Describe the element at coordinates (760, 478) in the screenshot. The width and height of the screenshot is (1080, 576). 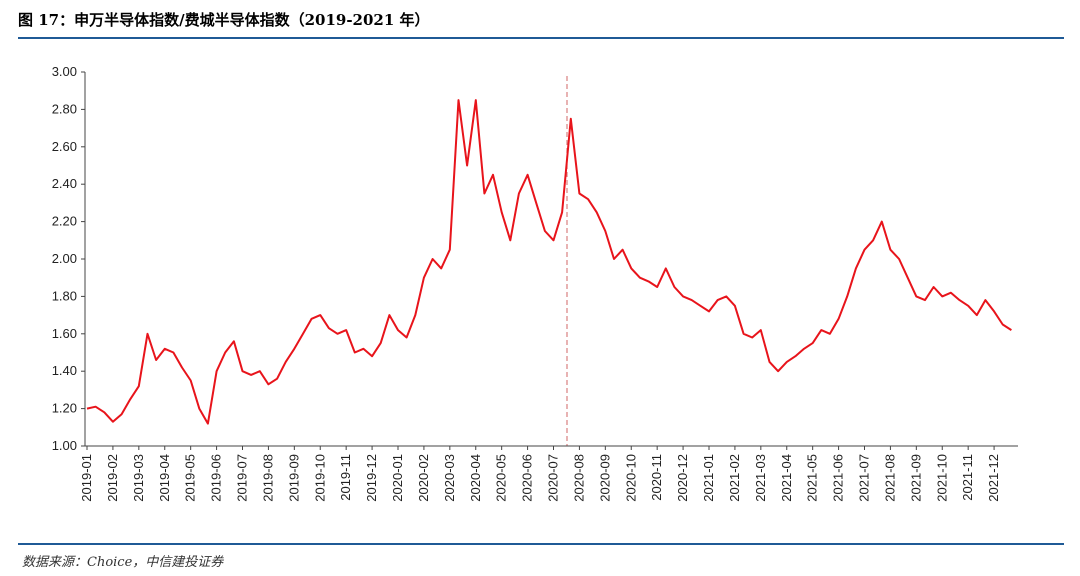
I see `x-tick-label: 2021-03` at that location.